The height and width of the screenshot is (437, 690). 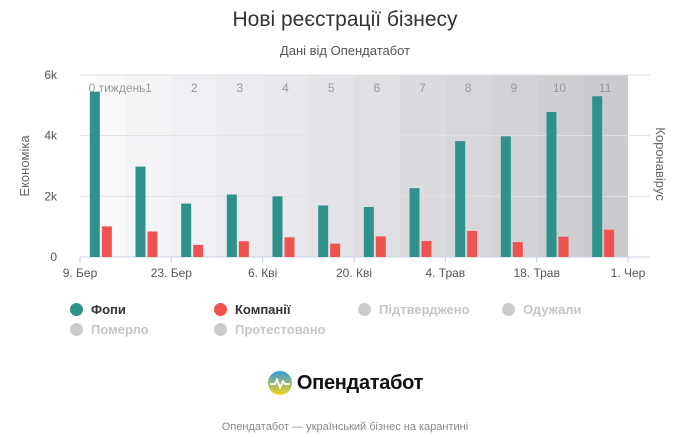 I want to click on week-label: 7, so click(x=422, y=88).